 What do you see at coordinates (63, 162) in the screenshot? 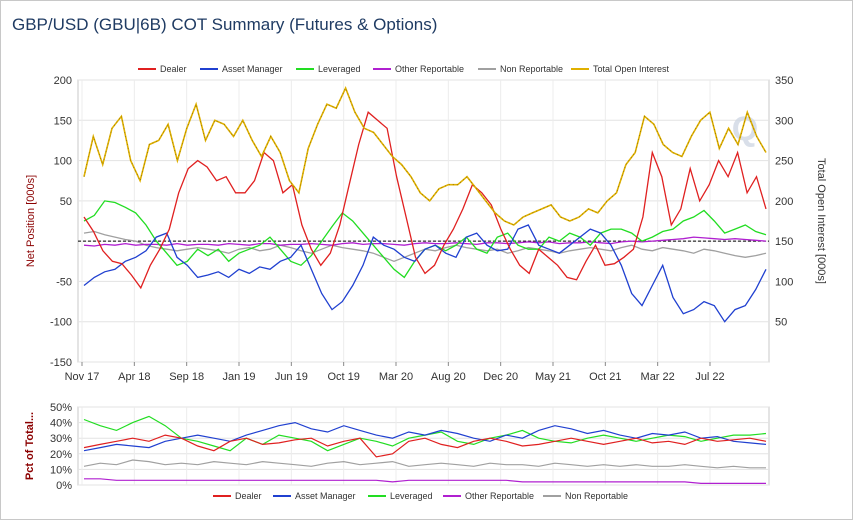
I see `y-tick-label: 100` at bounding box center [63, 162].